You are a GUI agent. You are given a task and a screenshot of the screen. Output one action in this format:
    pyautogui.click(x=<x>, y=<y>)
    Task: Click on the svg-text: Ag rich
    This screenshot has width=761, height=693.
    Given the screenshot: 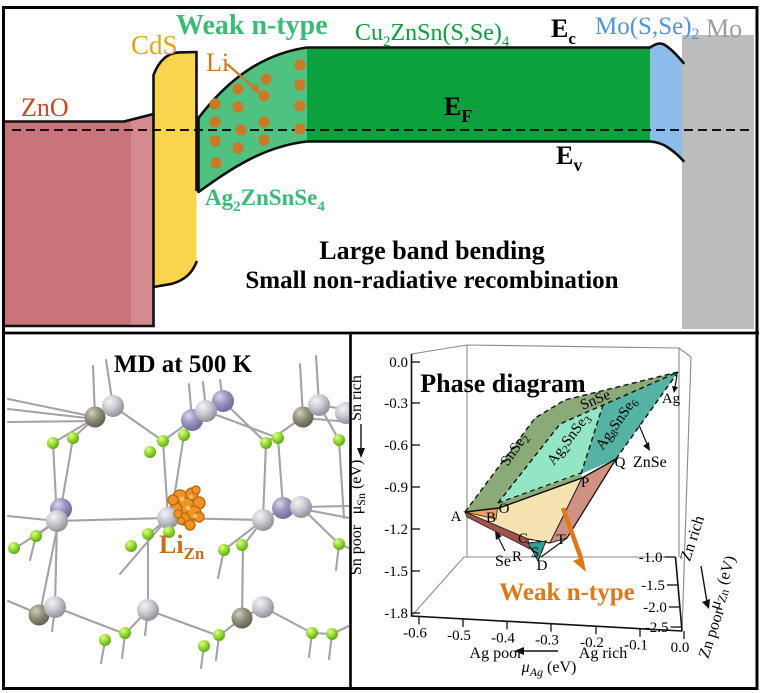 What is the action you would take?
    pyautogui.click(x=603, y=653)
    